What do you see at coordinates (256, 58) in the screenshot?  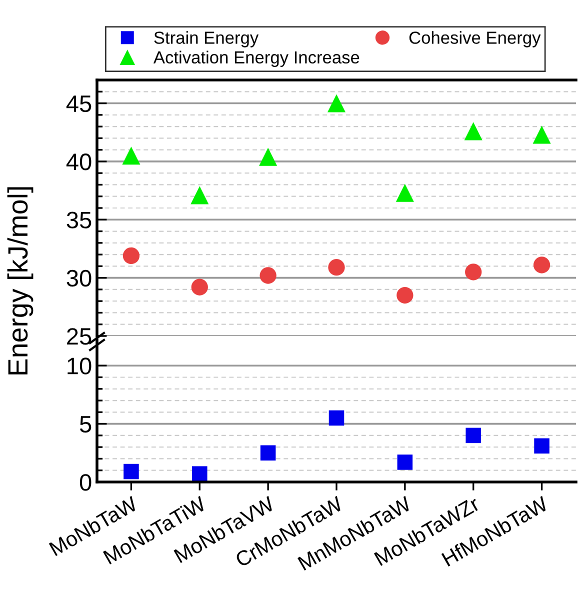 I see `legend-label: Activation Energy Increase` at bounding box center [256, 58].